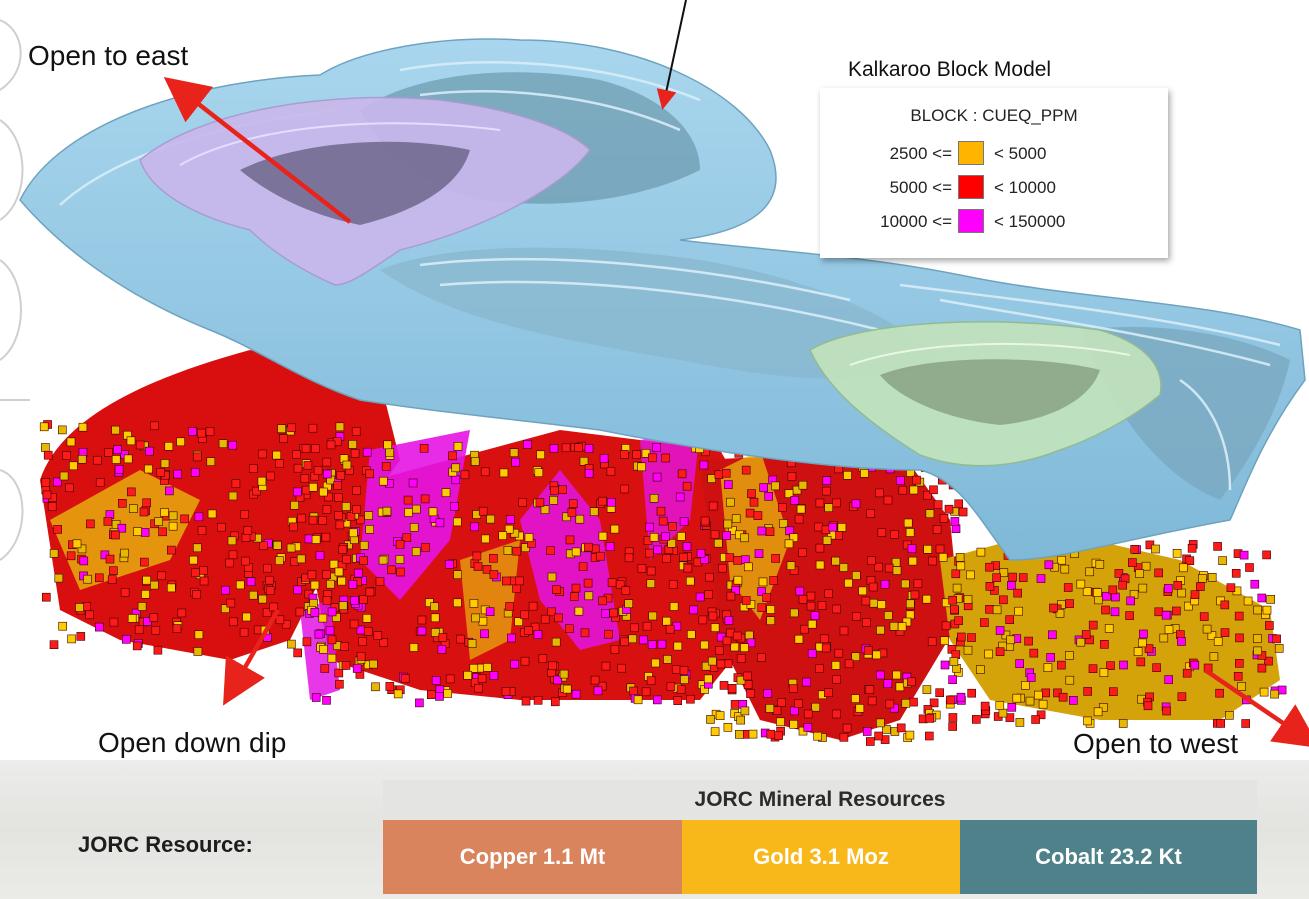  What do you see at coordinates (165, 844) in the screenshot?
I see `jorc-resource-label: JORC Resource:` at bounding box center [165, 844].